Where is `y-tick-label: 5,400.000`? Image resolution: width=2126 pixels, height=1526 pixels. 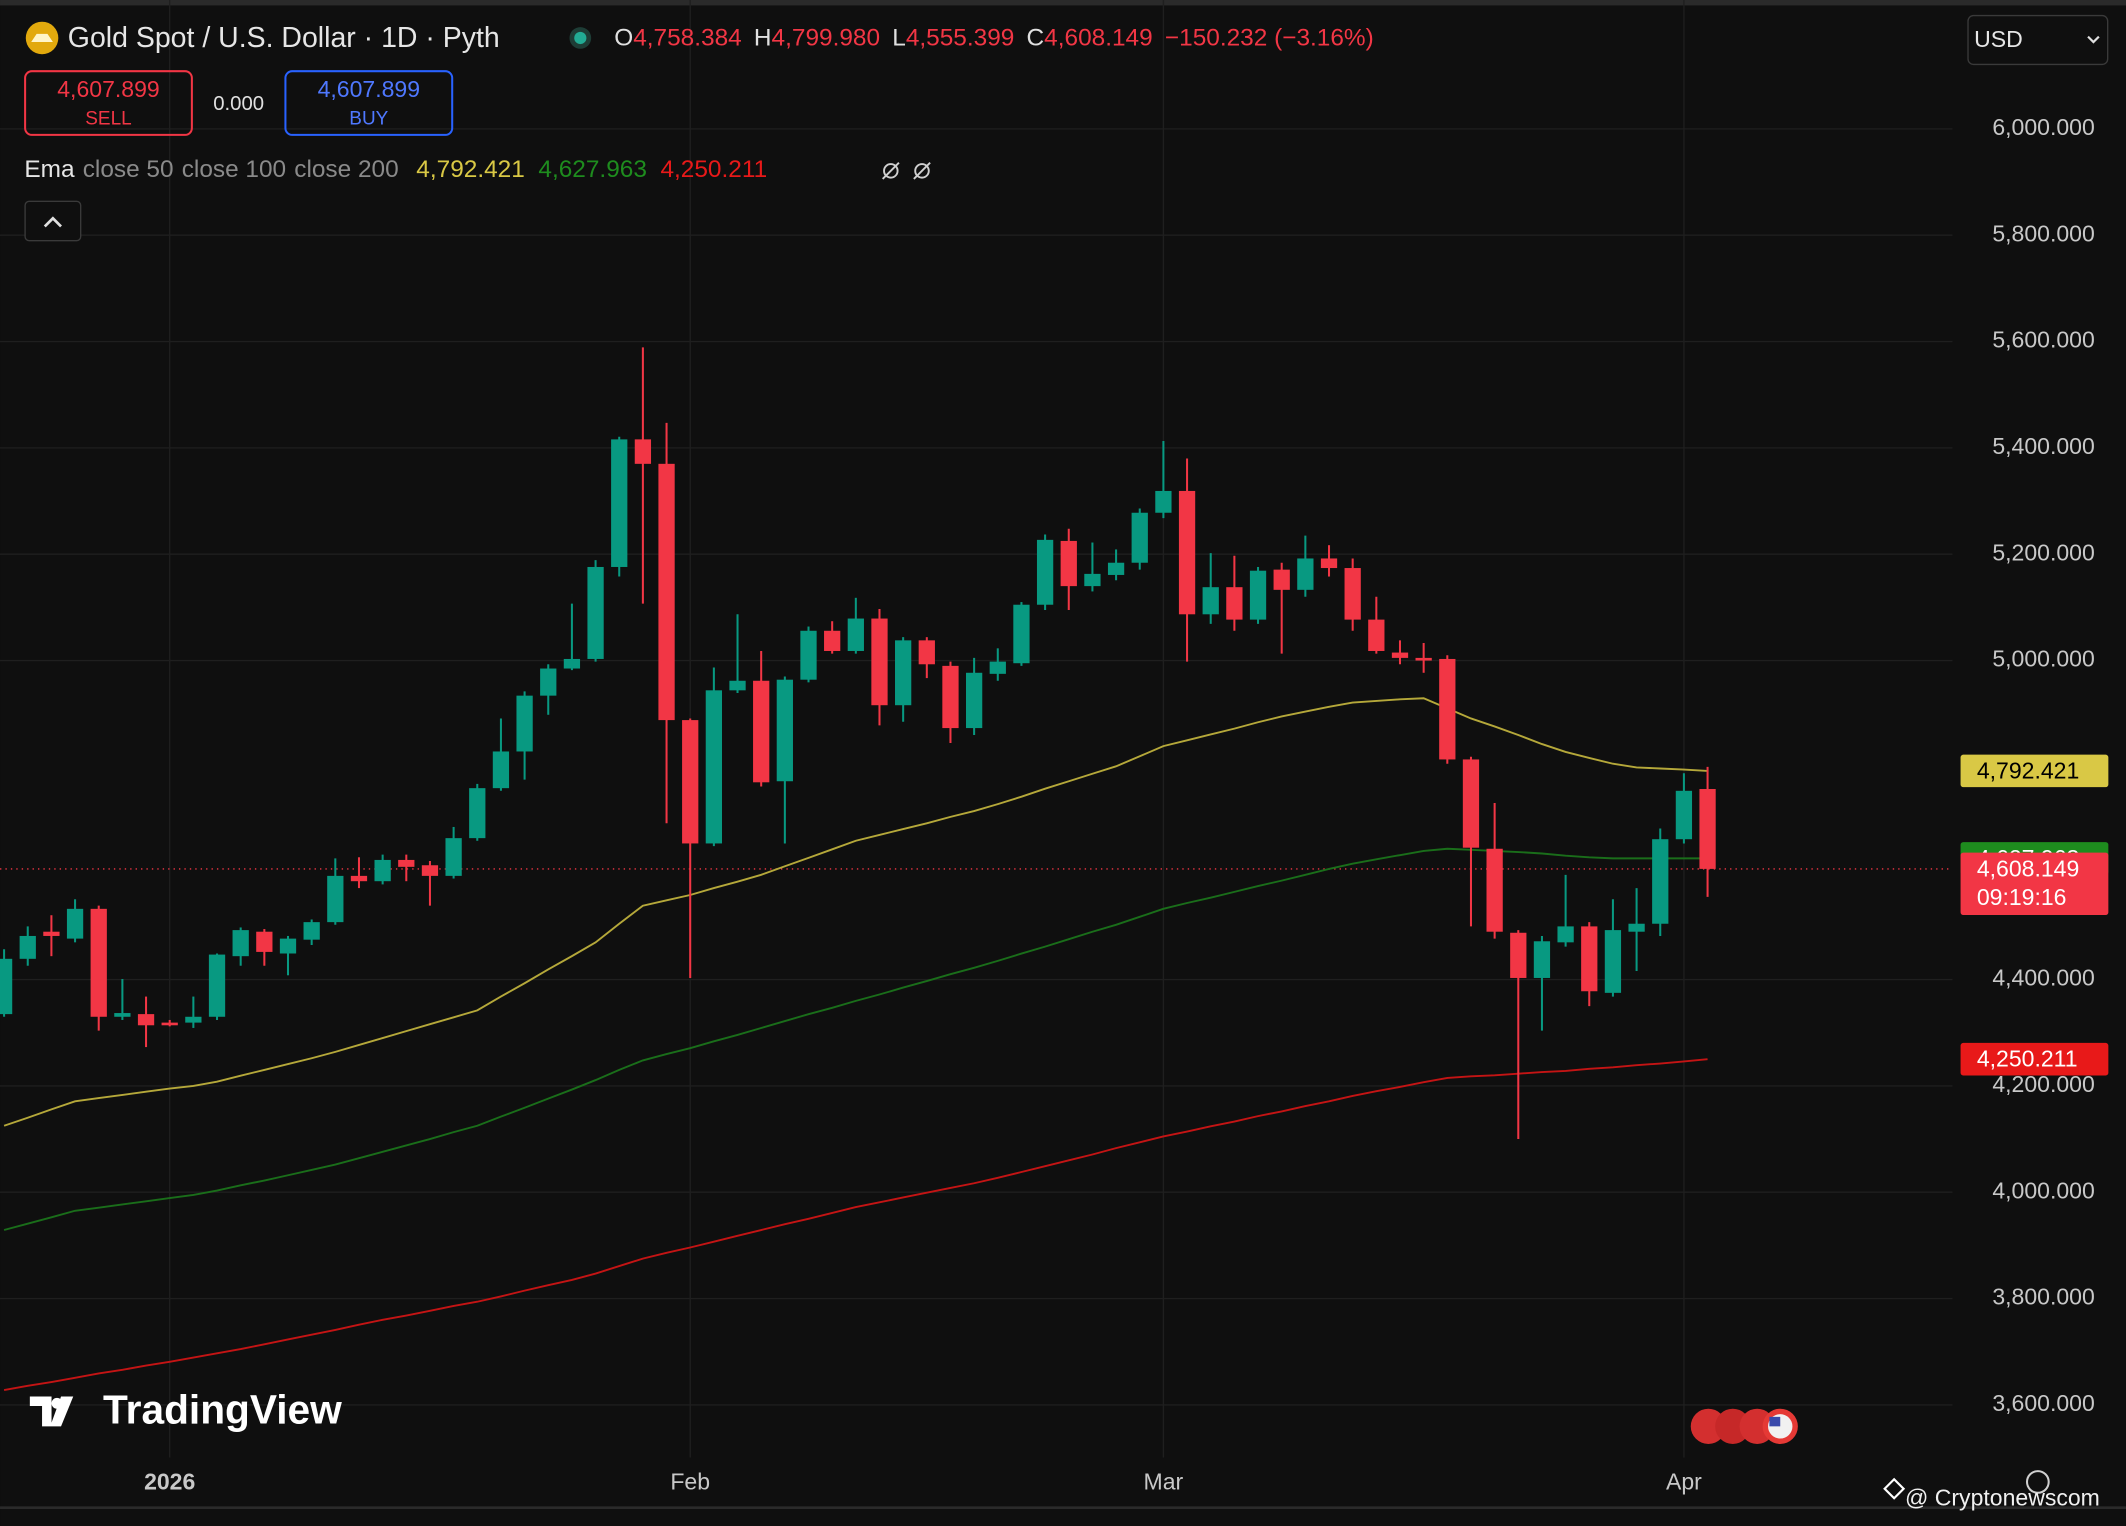
y-tick-label: 5,400.000 is located at coordinates (2043, 446).